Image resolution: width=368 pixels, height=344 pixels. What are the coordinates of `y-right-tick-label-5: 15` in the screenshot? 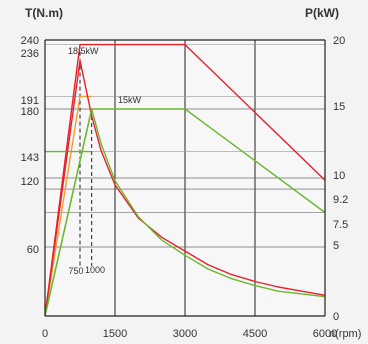 It's located at (339, 107).